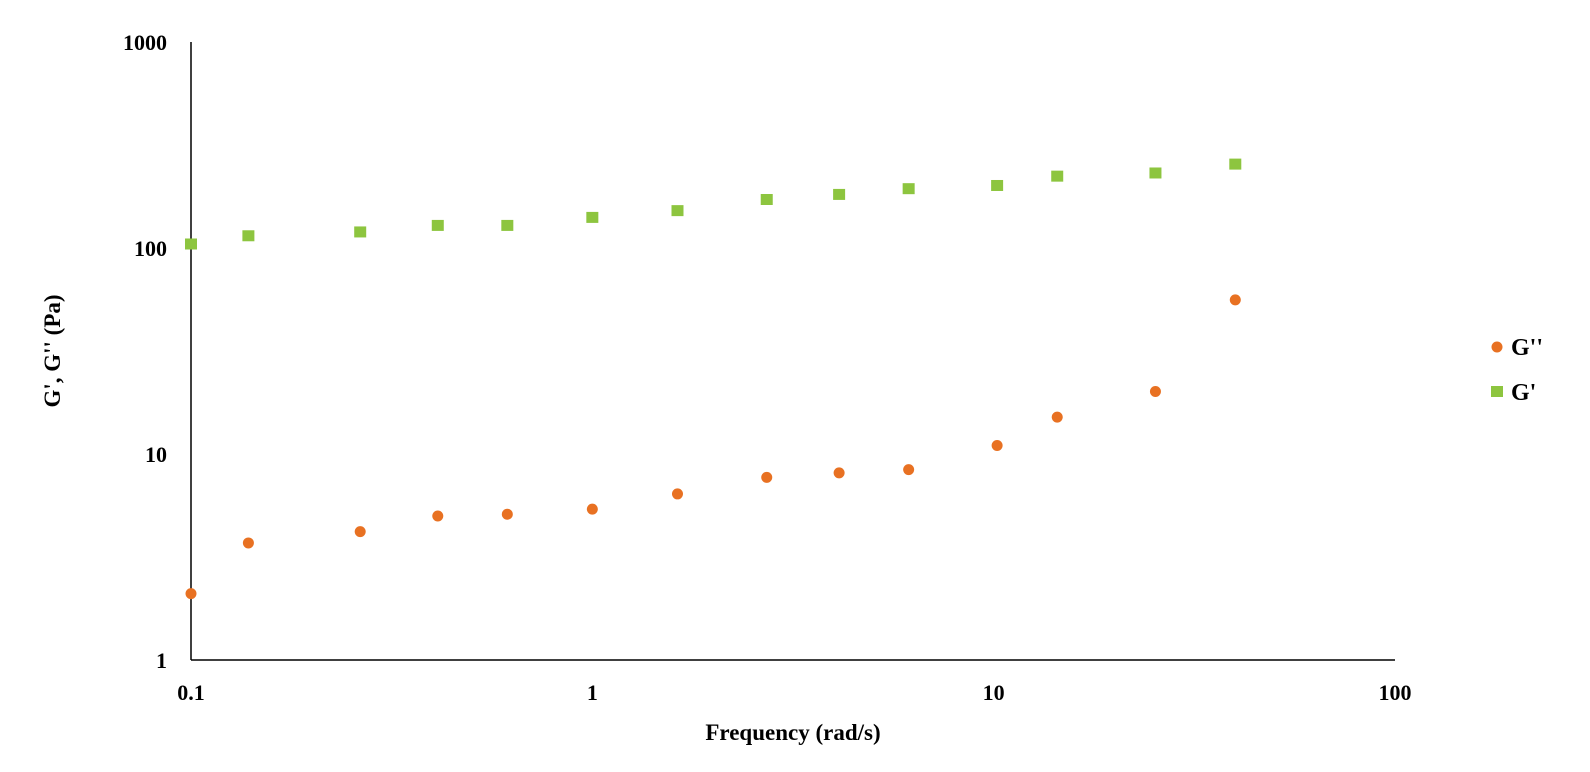  Describe the element at coordinates (994, 692) in the screenshot. I see `x-tick-label: 10` at that location.